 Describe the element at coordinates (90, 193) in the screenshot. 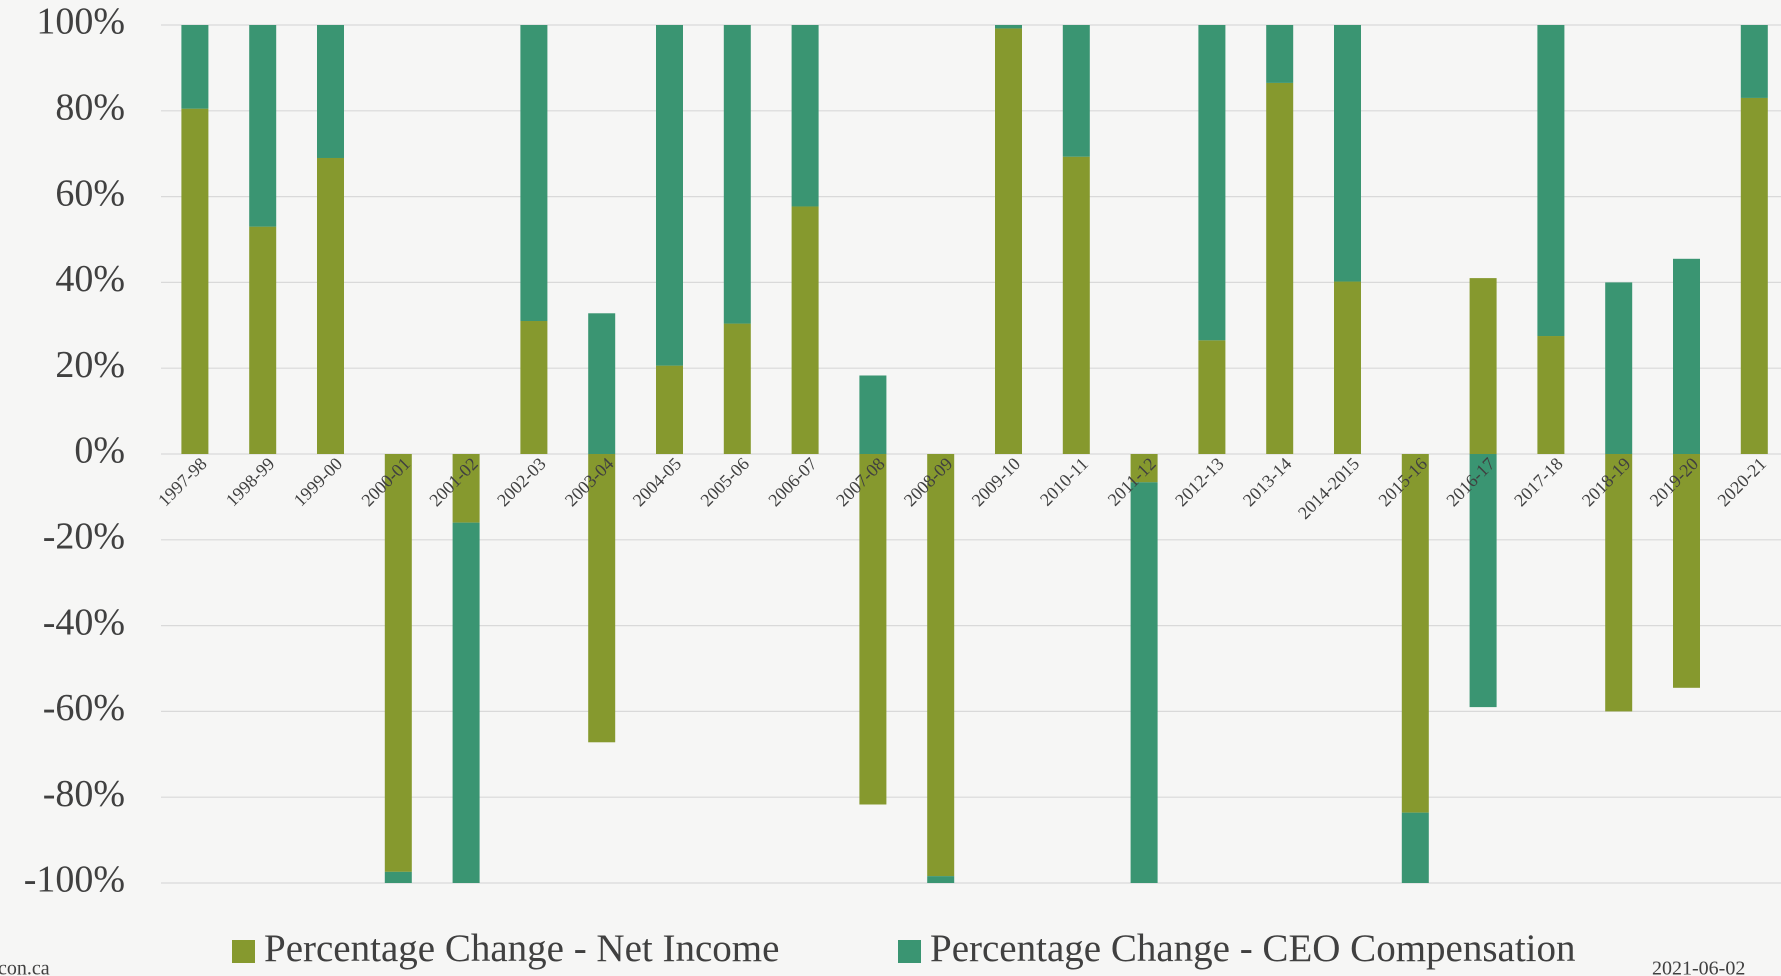

I see `y-tick-label: 60%` at that location.